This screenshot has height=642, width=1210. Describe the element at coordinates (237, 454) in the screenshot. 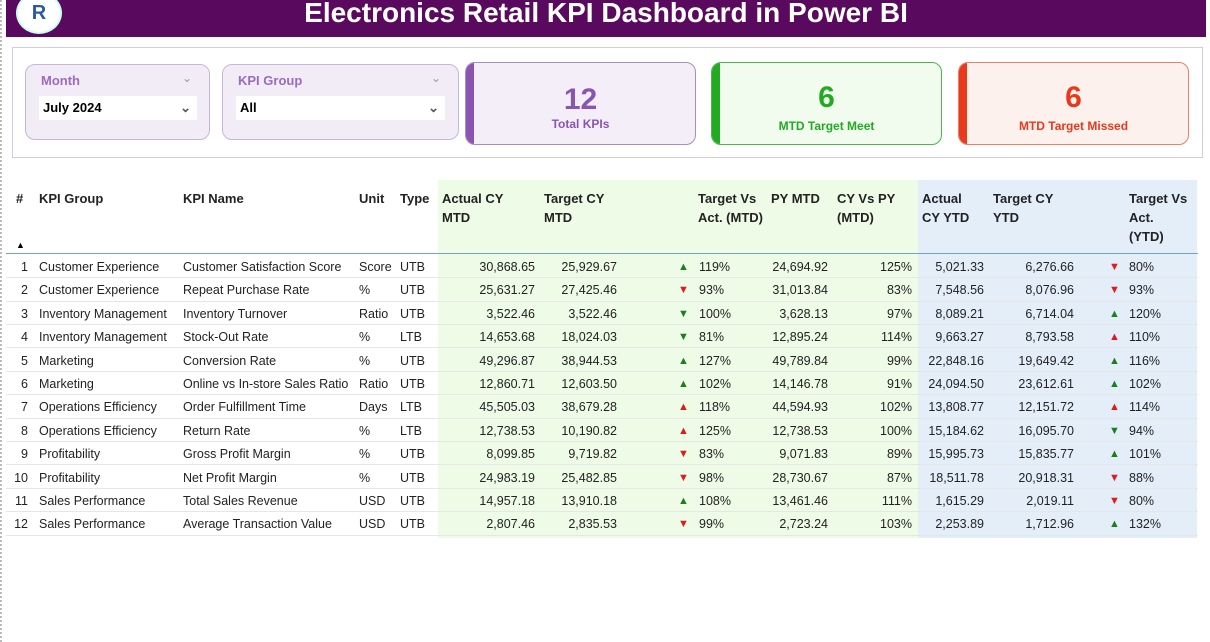

I see `kpi-name-cell: Gross Profit Margin` at that location.